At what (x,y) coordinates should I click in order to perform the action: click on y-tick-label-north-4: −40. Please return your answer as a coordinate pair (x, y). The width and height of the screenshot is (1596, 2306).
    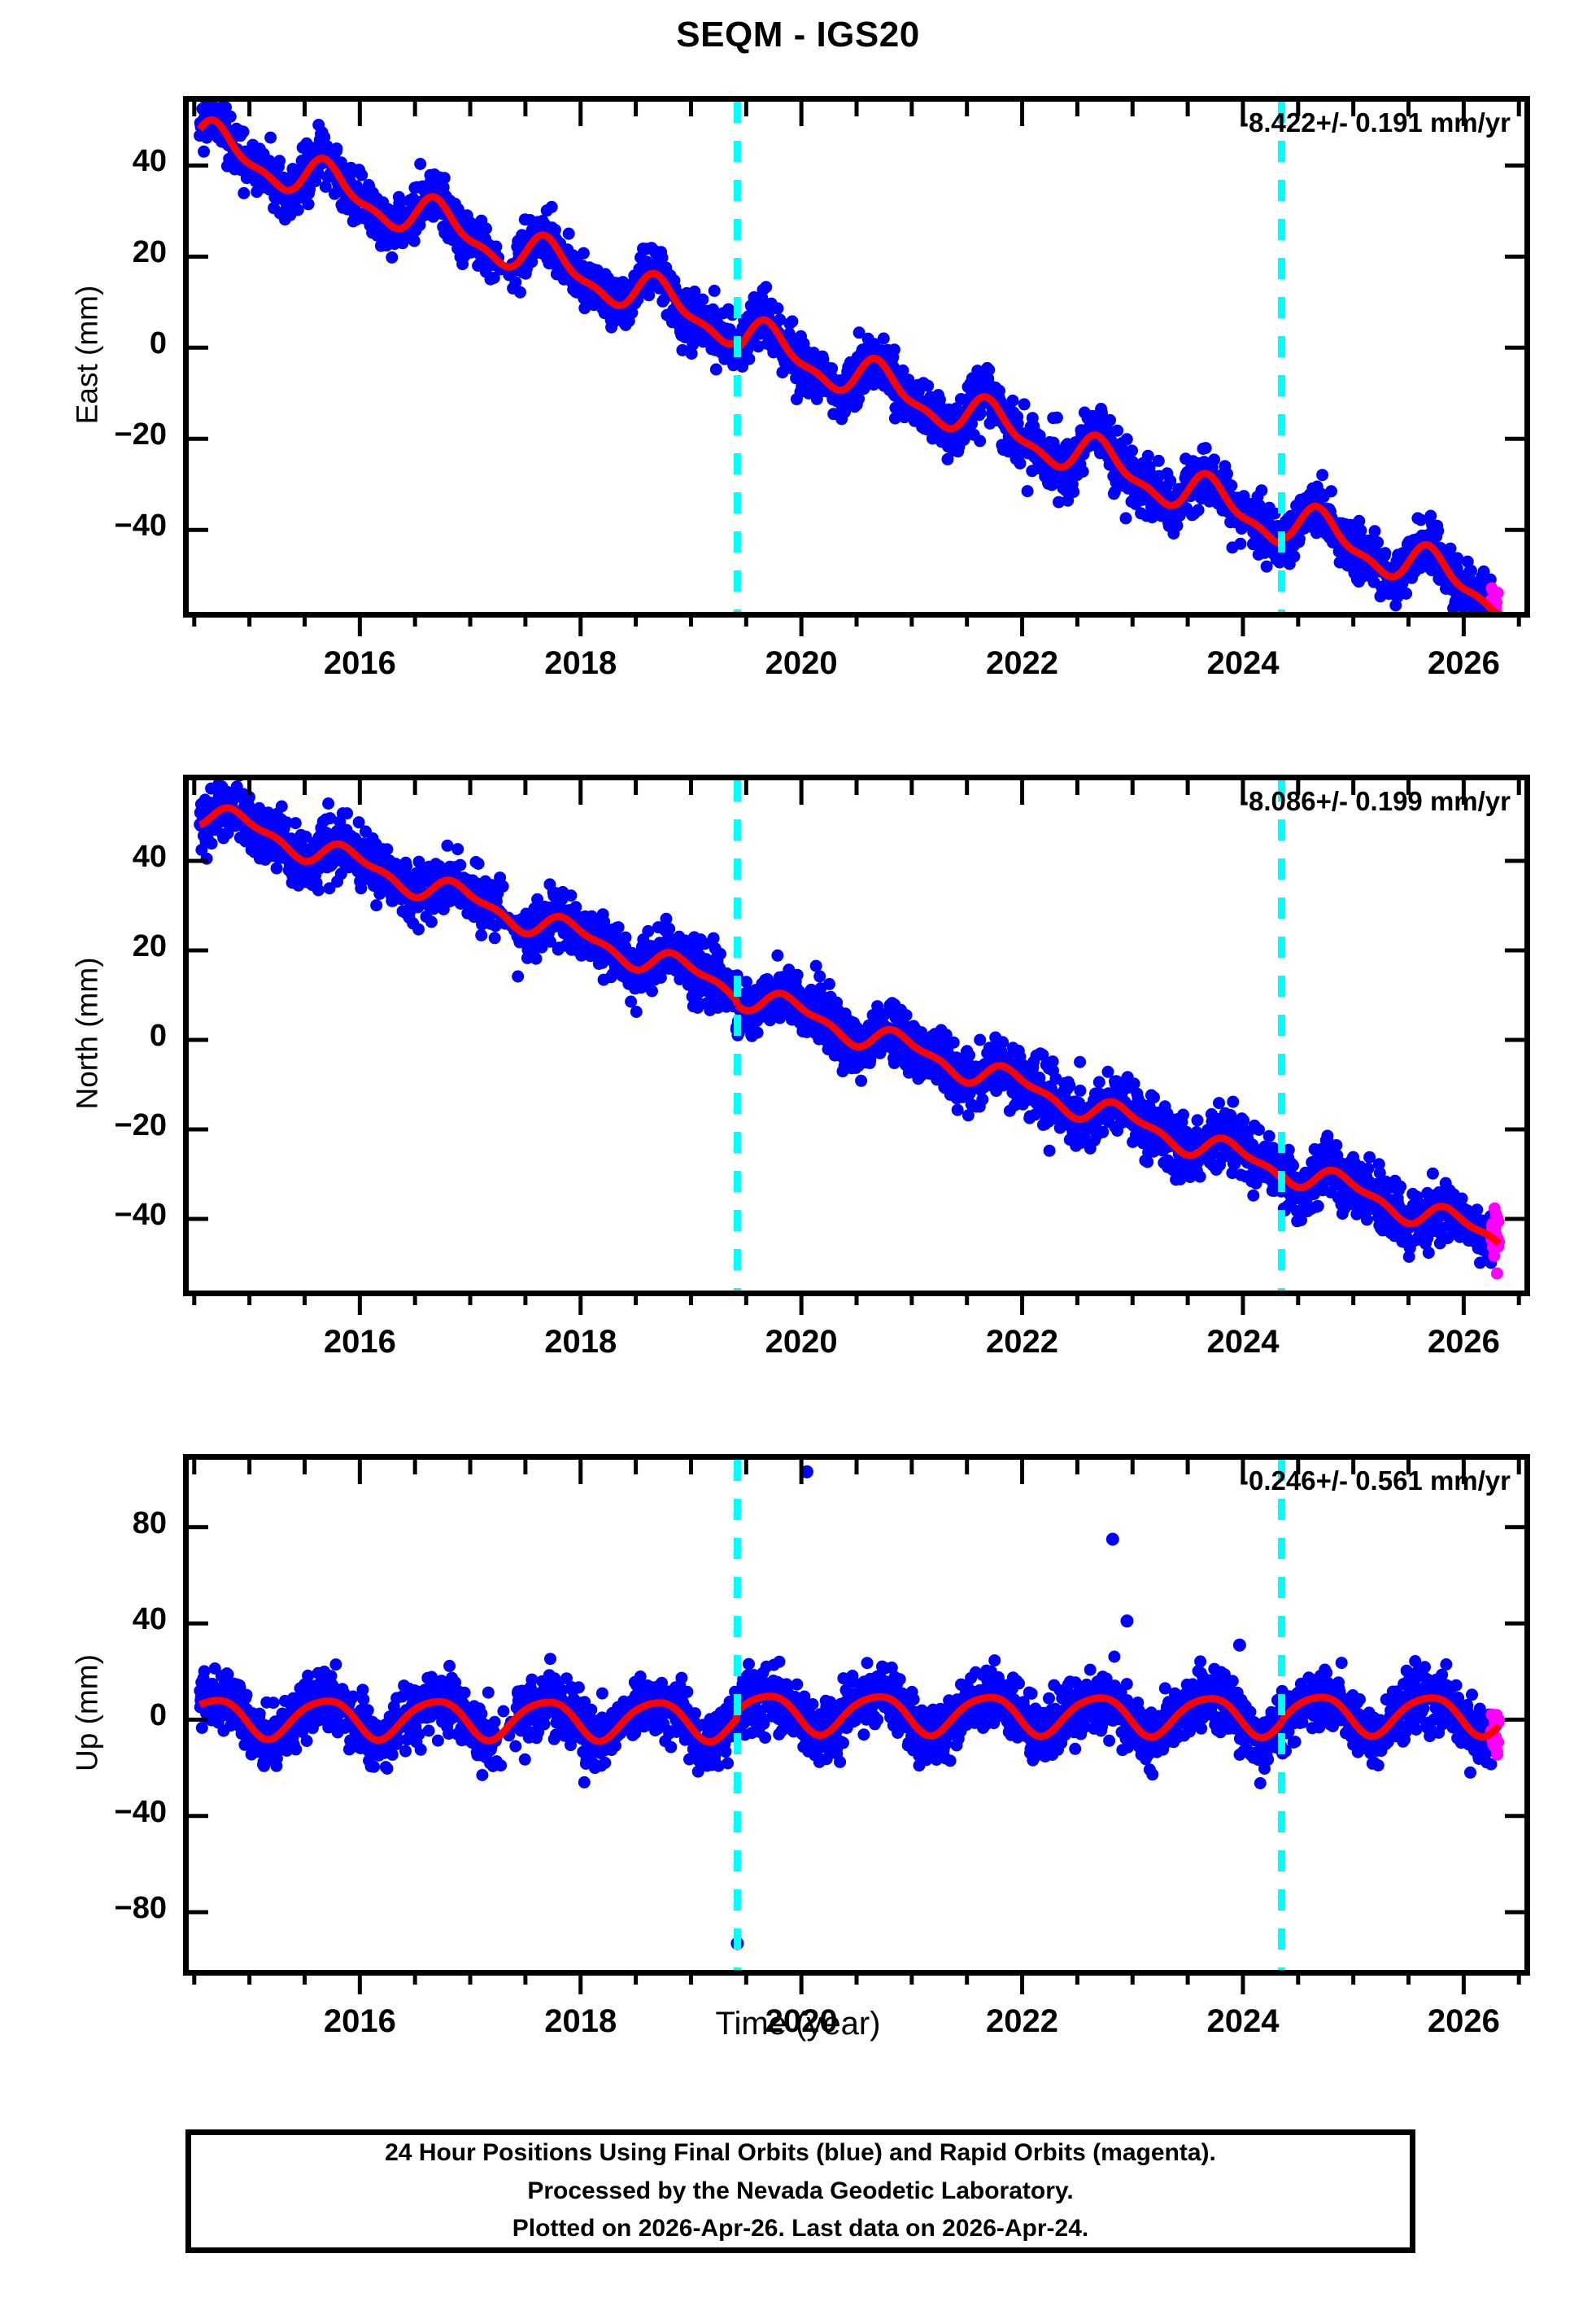
    Looking at the image, I should click on (140, 1215).